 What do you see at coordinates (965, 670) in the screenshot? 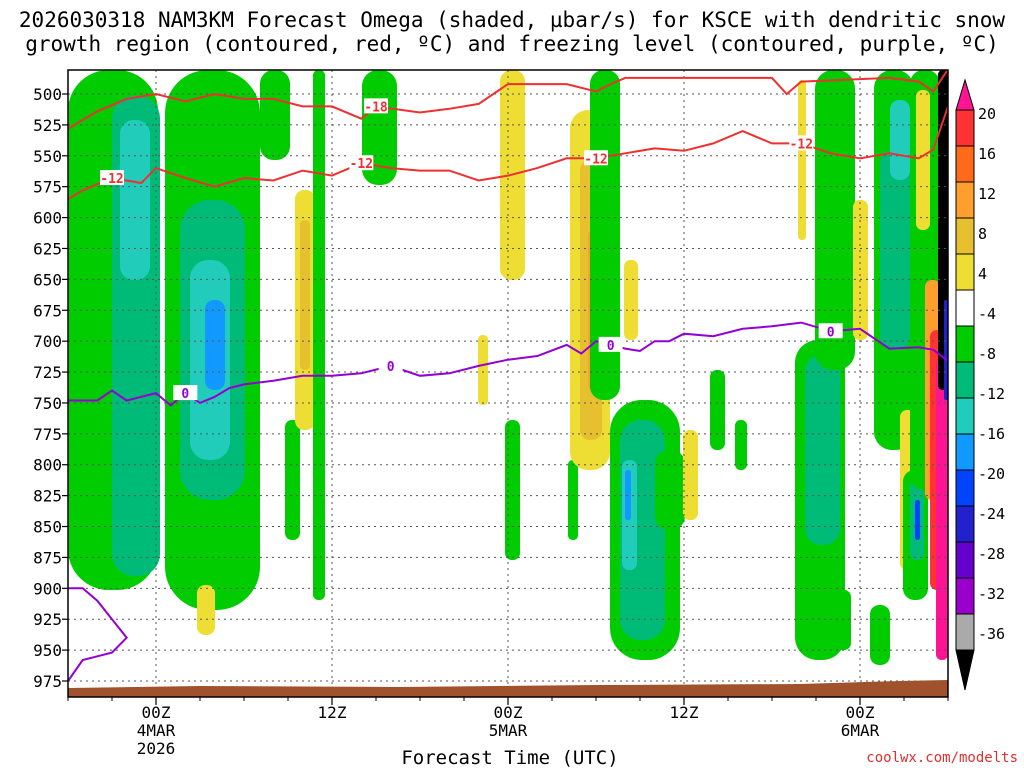
I see `colorbar-bottom-triangle` at bounding box center [965, 670].